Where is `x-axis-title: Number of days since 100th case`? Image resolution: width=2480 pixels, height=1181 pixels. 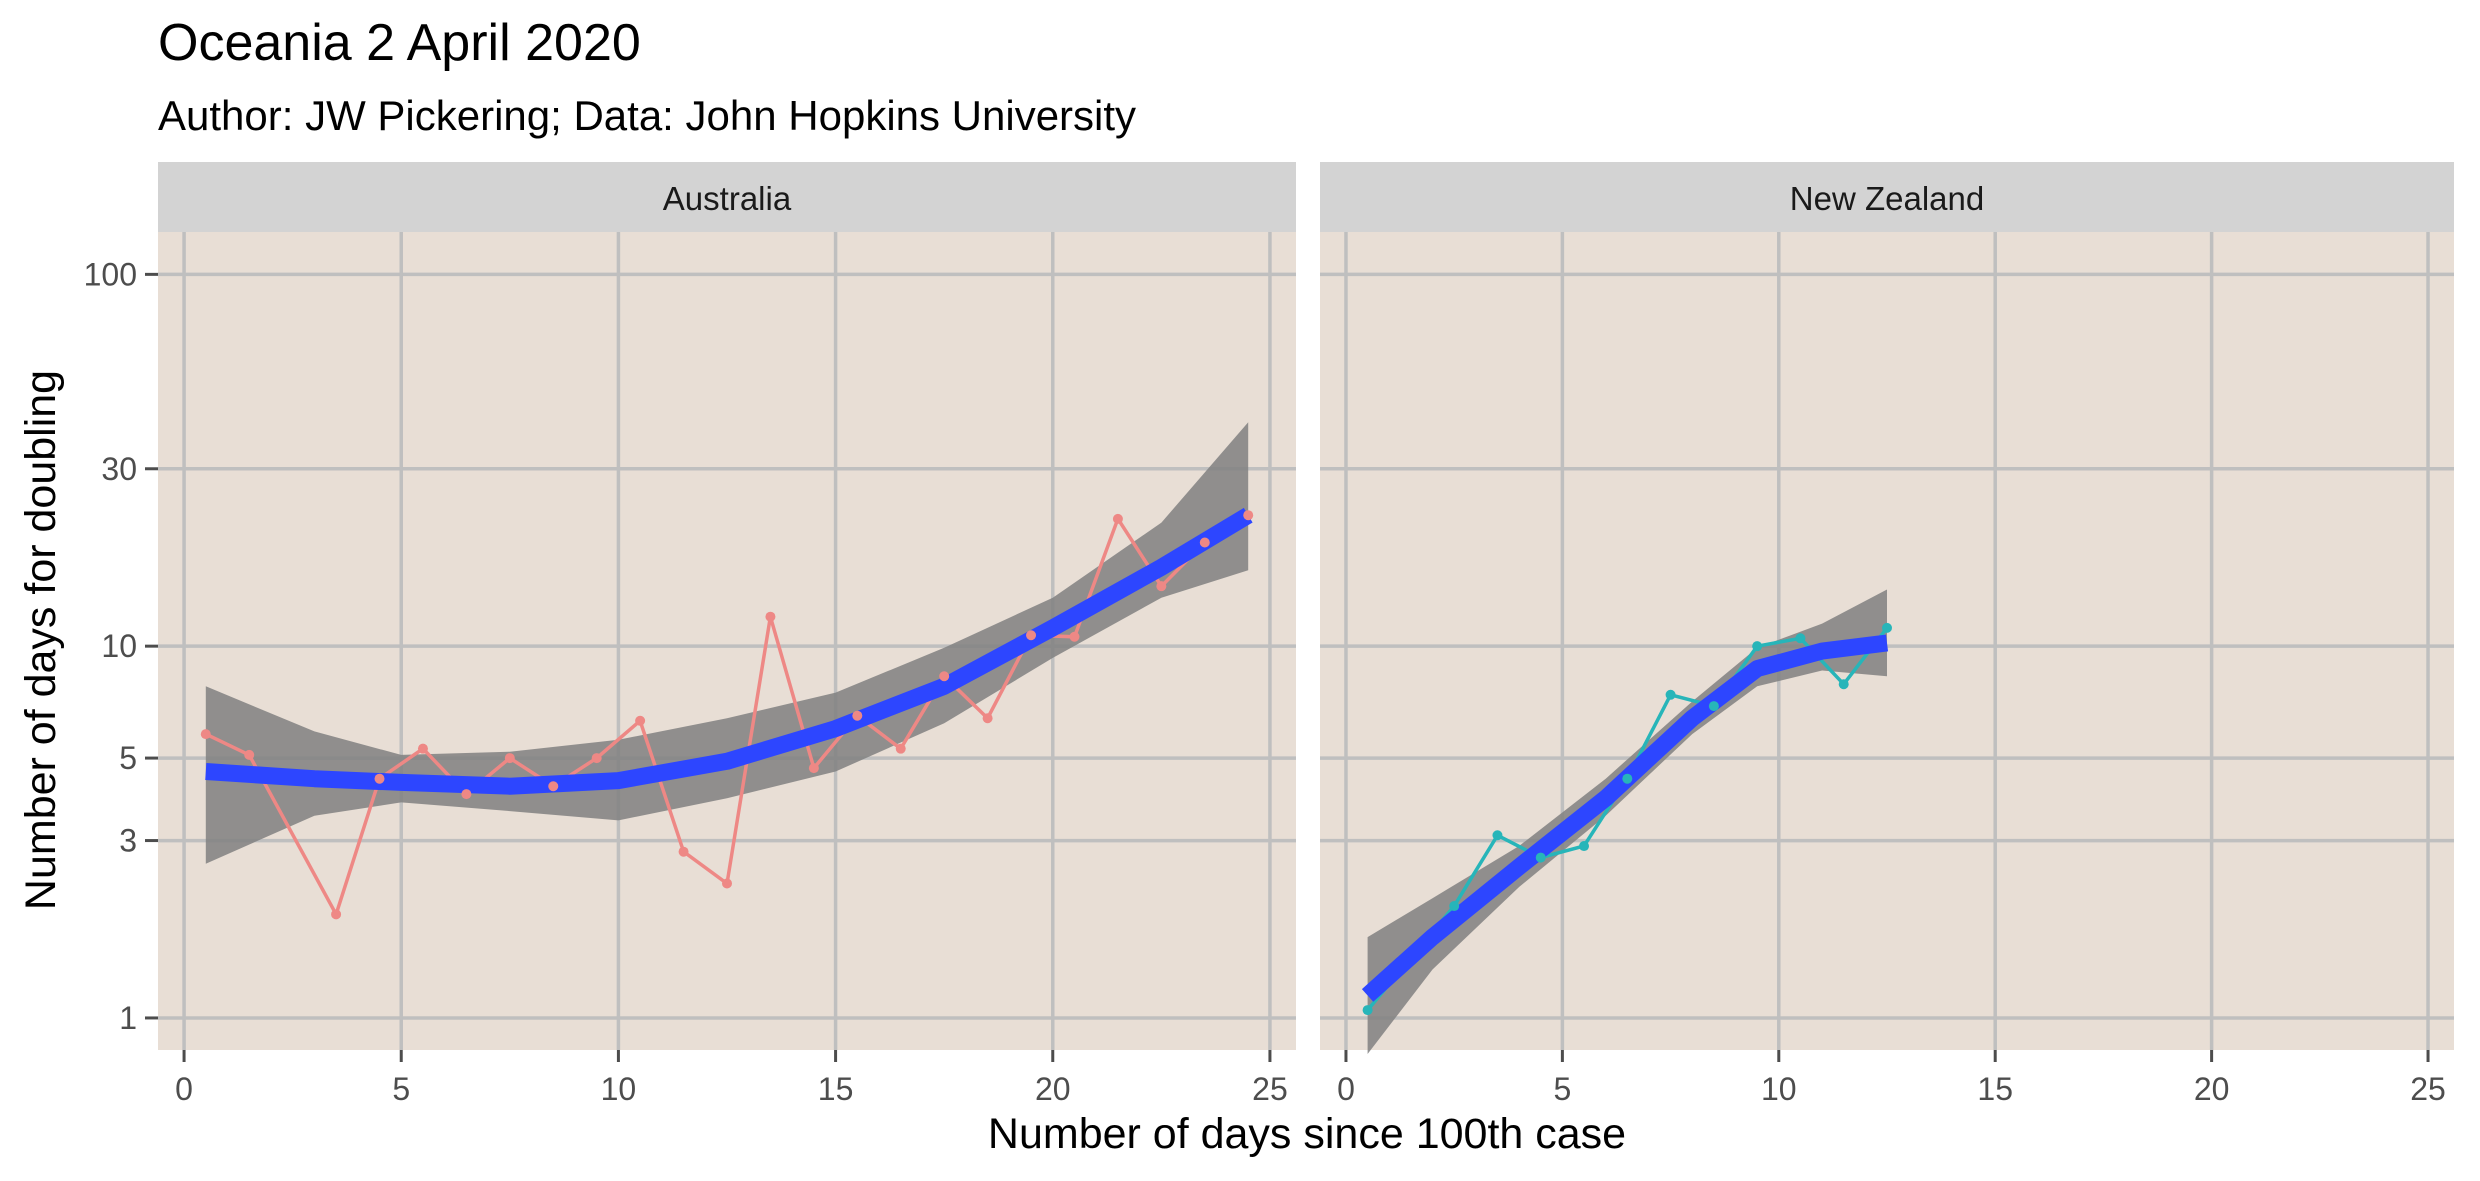 x-axis-title: Number of days since 100th case is located at coordinates (1307, 1134).